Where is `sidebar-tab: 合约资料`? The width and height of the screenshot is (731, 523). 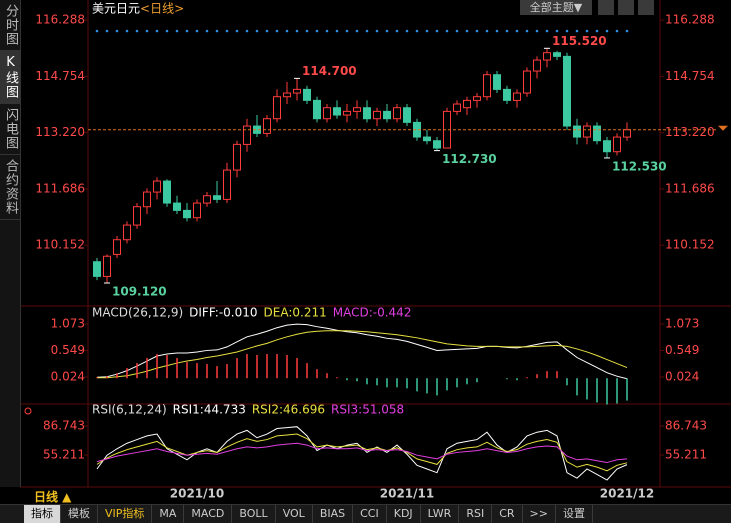 sidebar-tab: 合约资料 is located at coordinates (10, 187).